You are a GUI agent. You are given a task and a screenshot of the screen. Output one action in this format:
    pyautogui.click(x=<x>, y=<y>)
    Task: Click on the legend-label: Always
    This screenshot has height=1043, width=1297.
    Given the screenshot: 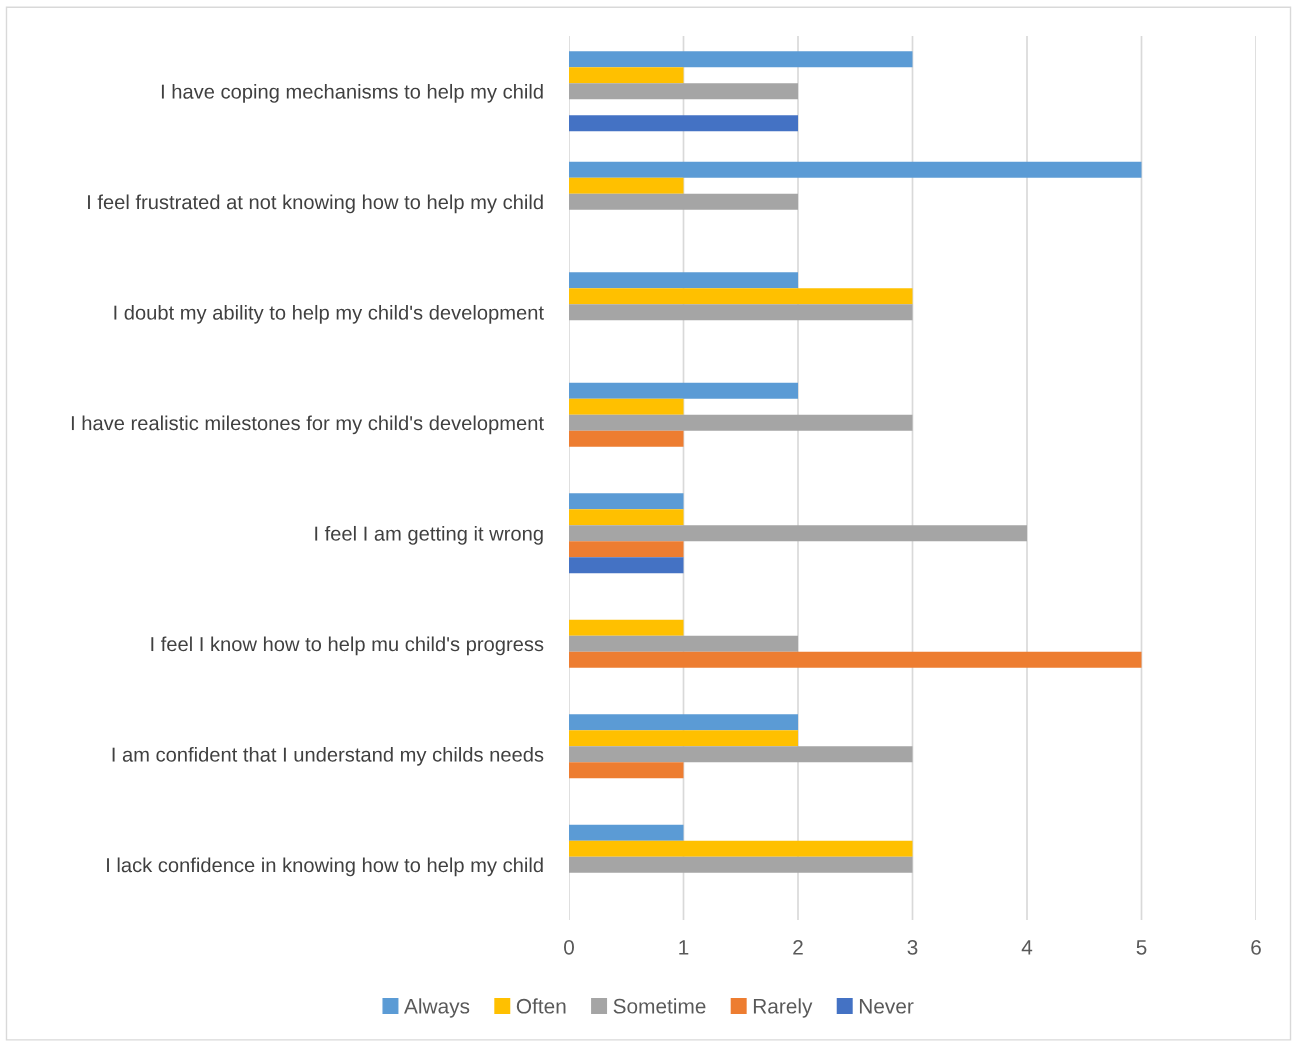 What is the action you would take?
    pyautogui.click(x=437, y=1008)
    